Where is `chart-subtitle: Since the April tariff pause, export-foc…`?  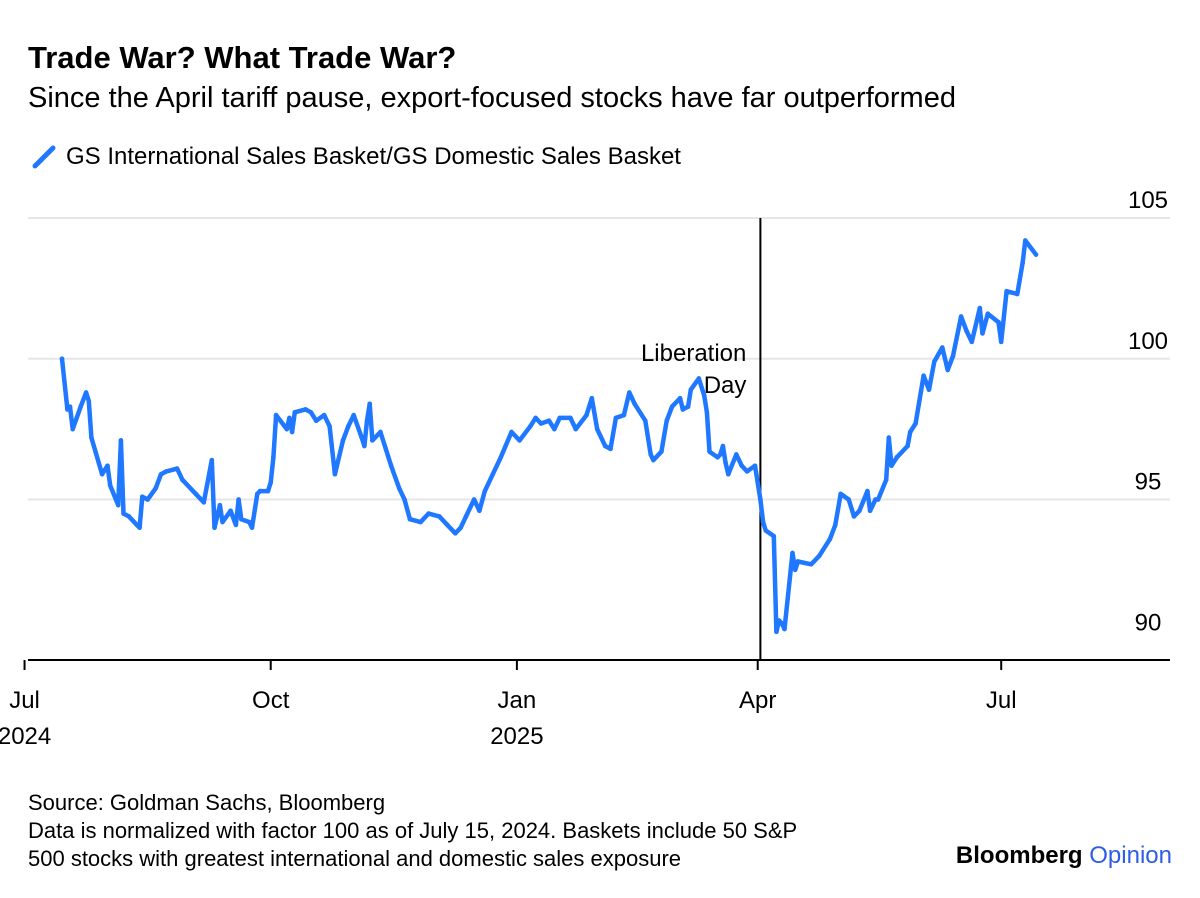 chart-subtitle: Since the April tariff pause, export-foc… is located at coordinates (492, 98).